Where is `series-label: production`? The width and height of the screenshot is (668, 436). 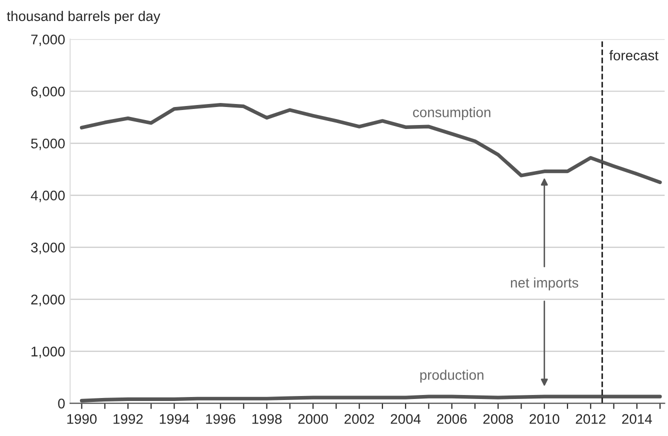
series-label: production is located at coordinates (452, 376).